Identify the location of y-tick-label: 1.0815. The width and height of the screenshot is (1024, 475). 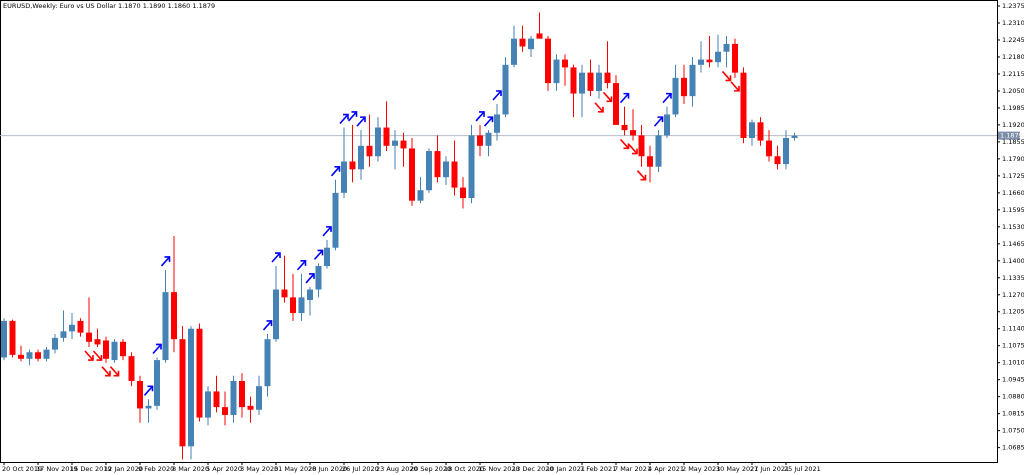
(1013, 414).